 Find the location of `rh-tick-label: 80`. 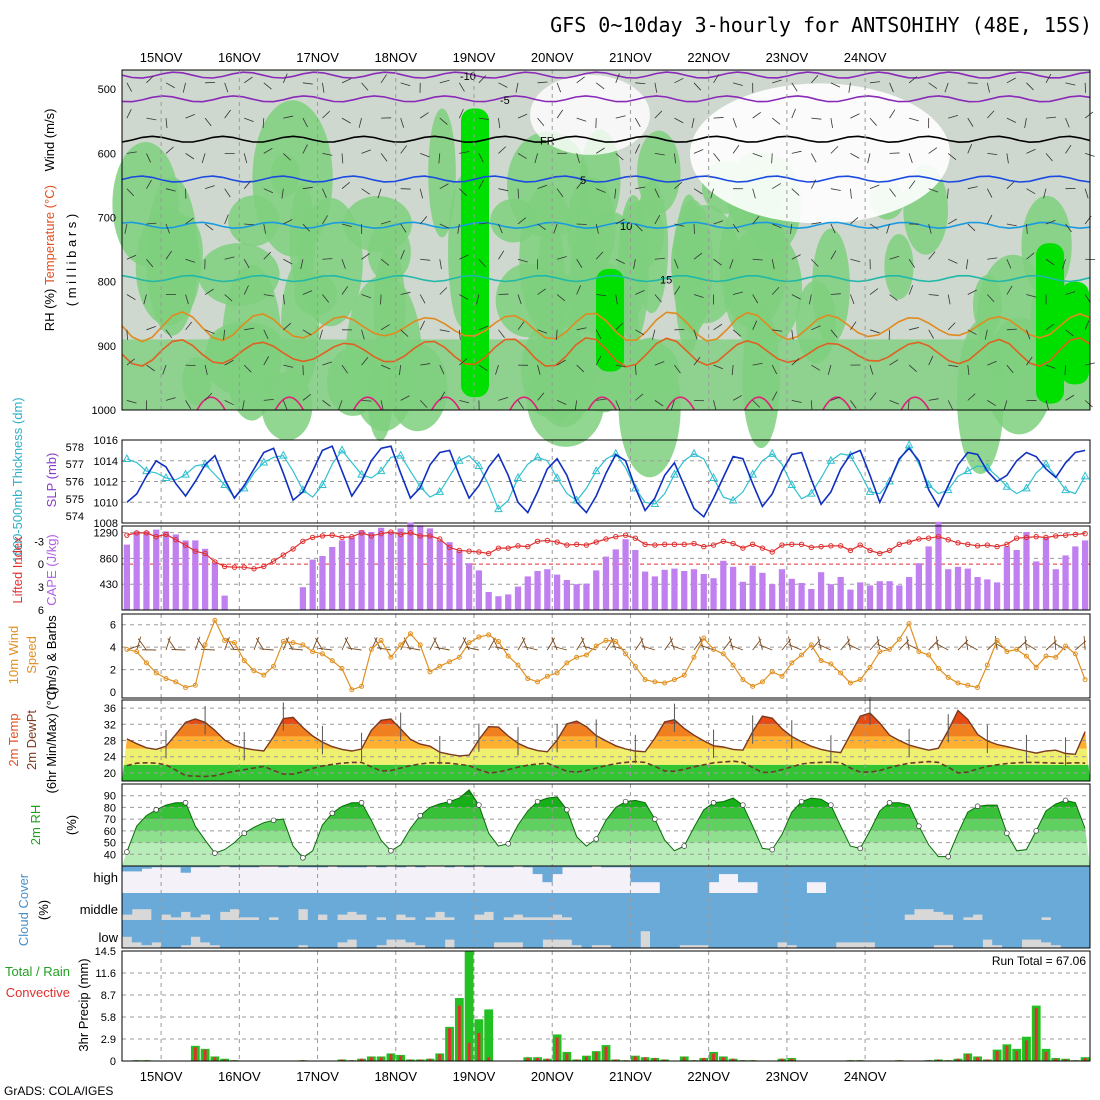

rh-tick-label: 80 is located at coordinates (110, 808).